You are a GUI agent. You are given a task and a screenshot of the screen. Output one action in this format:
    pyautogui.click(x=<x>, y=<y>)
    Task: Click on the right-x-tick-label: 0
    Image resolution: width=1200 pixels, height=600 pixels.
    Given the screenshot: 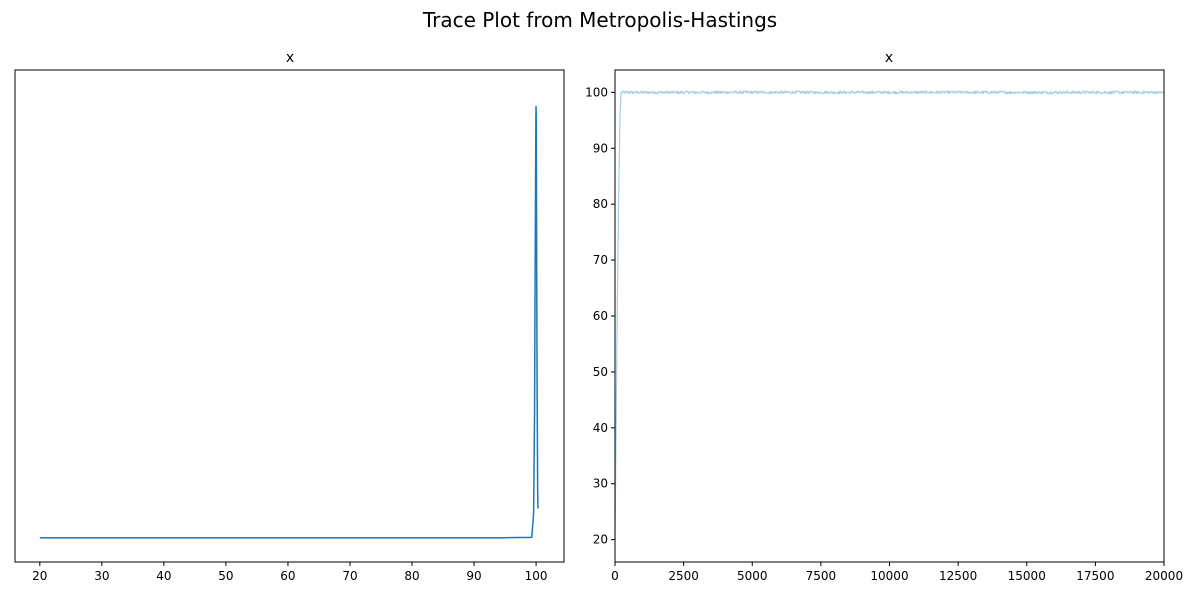 What is the action you would take?
    pyautogui.click(x=615, y=576)
    